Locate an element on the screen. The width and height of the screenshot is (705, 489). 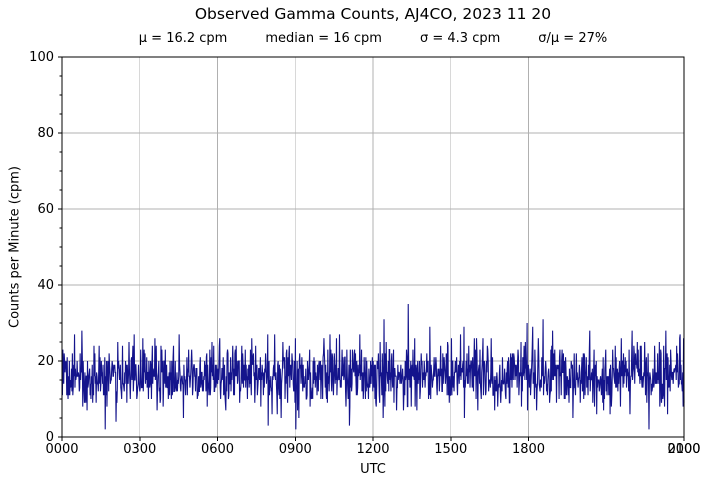
y-tick-label: 80 is located at coordinates (45, 133).